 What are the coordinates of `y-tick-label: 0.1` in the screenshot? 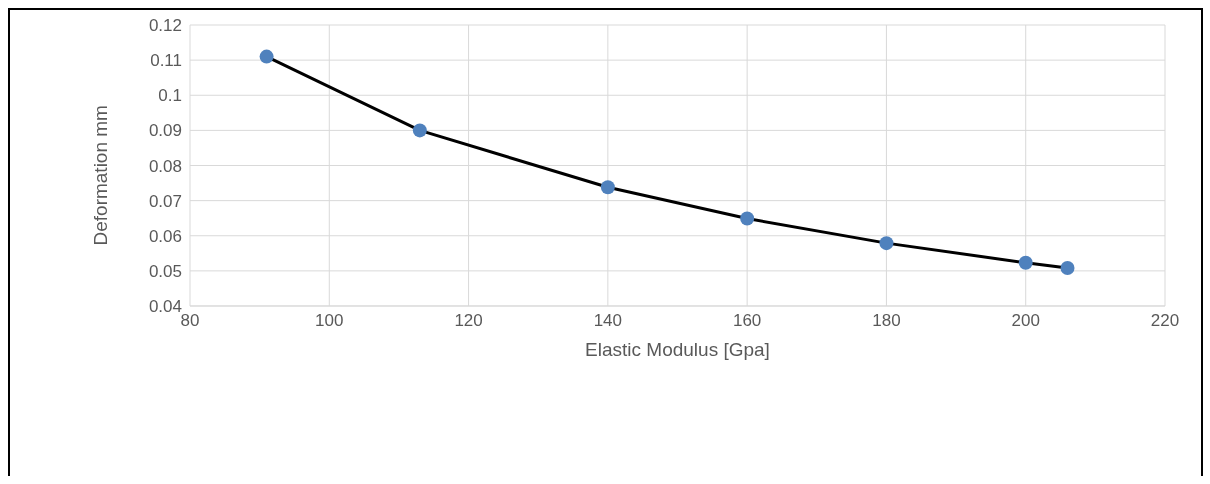 It's located at (170, 96).